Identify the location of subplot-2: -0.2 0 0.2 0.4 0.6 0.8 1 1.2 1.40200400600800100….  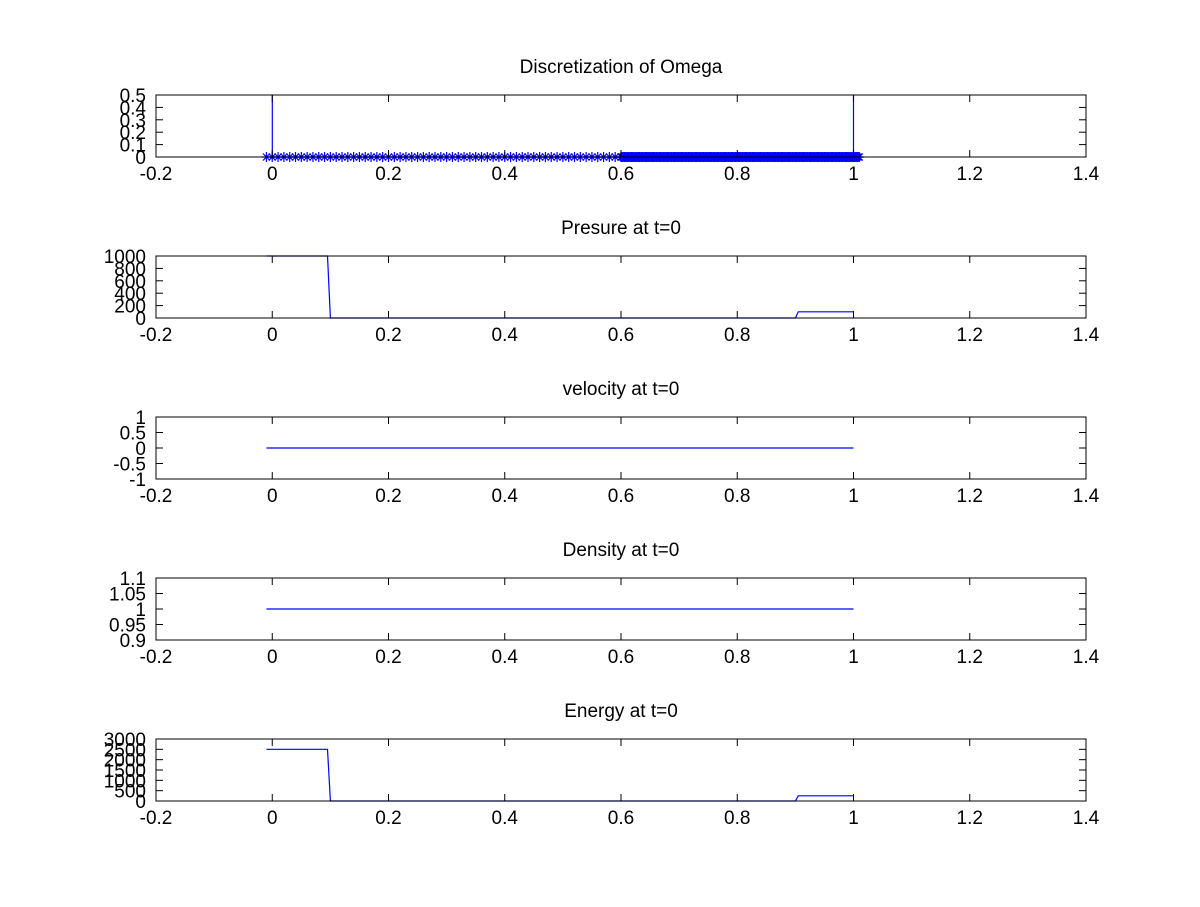
(602, 282).